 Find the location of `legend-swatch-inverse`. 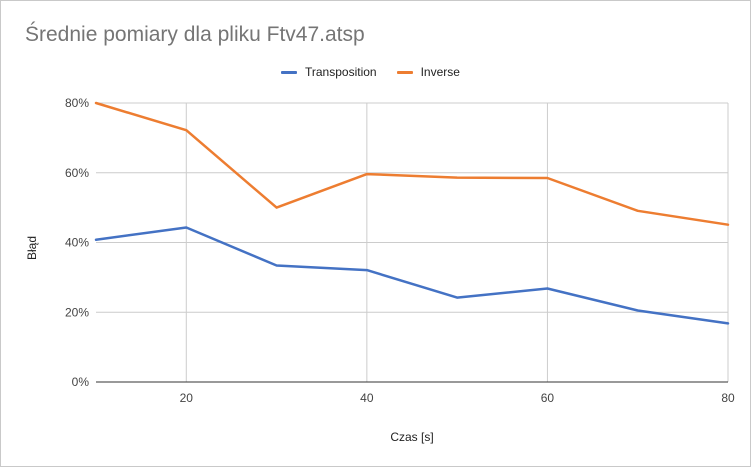

legend-swatch-inverse is located at coordinates (404, 72).